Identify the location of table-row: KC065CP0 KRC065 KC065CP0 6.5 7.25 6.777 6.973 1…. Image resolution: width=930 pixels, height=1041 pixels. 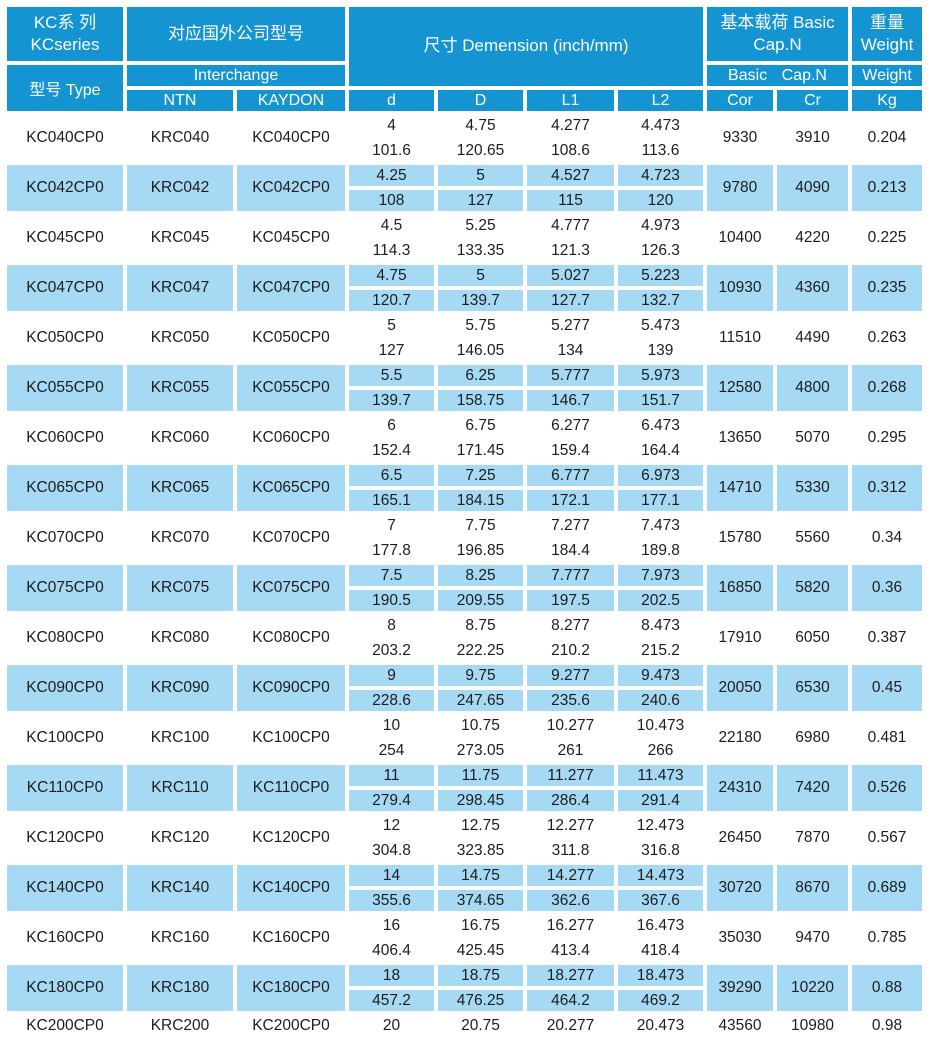
(465, 488).